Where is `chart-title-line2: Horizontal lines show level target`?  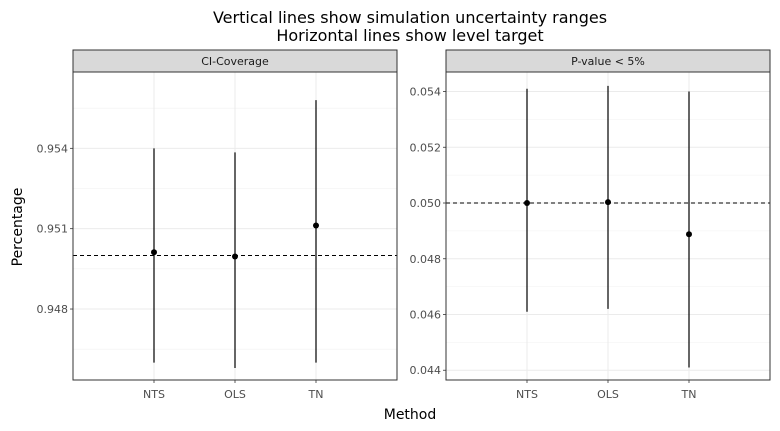 chart-title-line2: Horizontal lines show level target is located at coordinates (409, 35).